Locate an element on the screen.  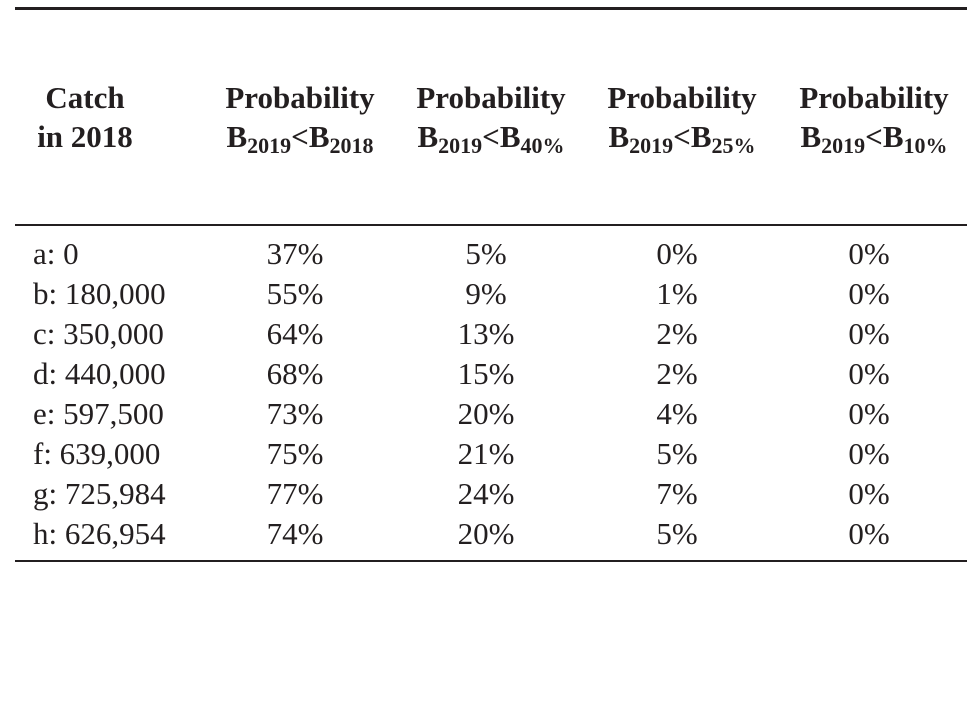
cell-prob-b40: 13% is located at coordinates (486, 333).